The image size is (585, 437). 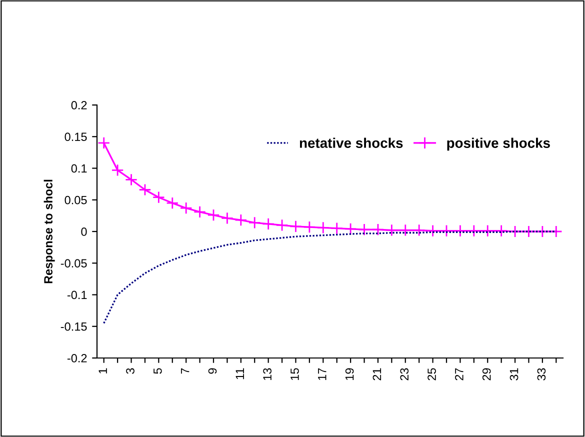 I want to click on legend-label: netative shocks, so click(x=351, y=143).